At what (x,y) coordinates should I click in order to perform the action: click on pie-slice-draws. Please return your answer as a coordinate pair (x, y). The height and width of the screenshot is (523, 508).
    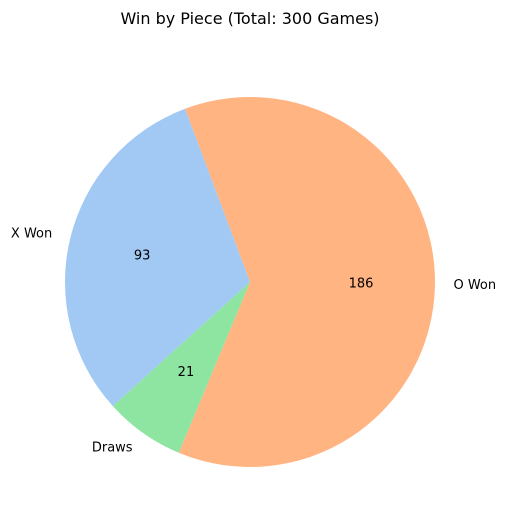
    Looking at the image, I should click on (181, 367).